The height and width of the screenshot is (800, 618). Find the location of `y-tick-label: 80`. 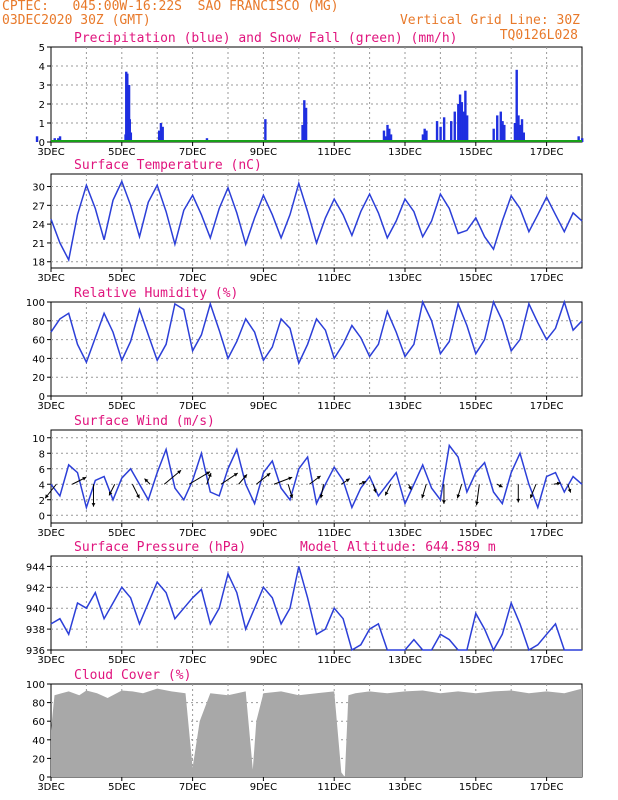

y-tick-label: 80 is located at coordinates (38, 704).